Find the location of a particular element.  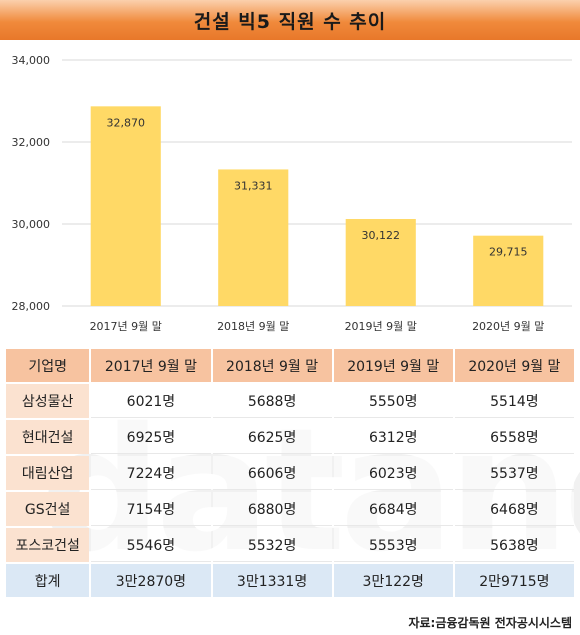

y-tick-label: 30,000 is located at coordinates (31, 224).